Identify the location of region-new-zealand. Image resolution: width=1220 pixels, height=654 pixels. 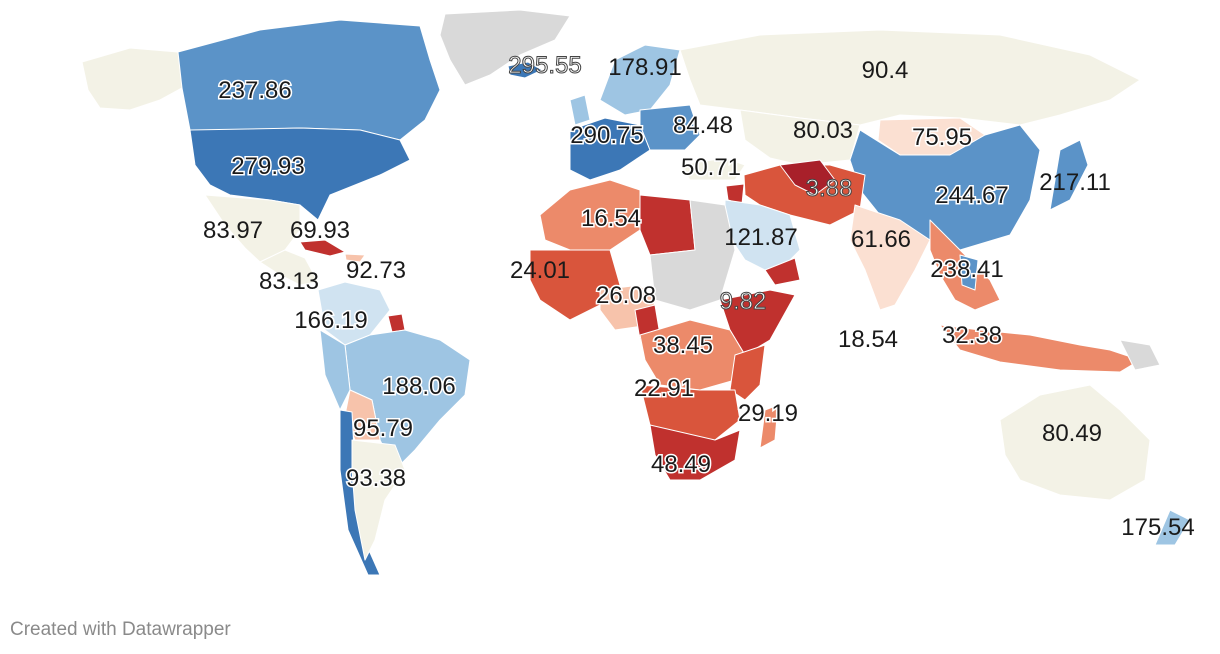
(1172, 527).